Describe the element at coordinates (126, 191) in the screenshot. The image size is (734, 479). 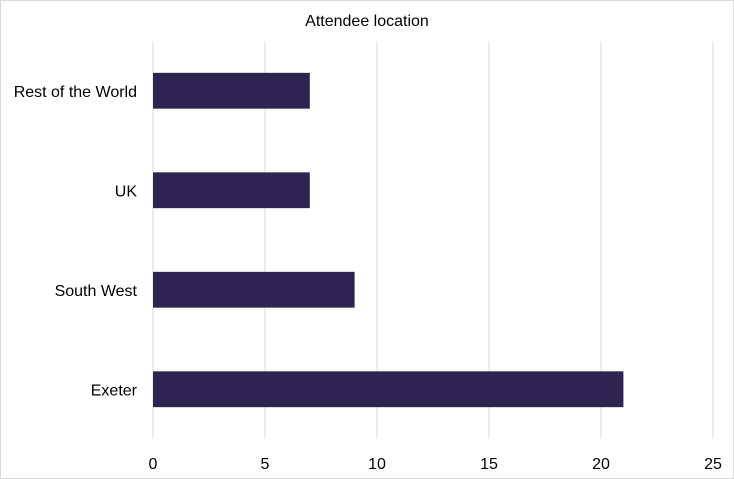
I see `category-label: UK` at that location.